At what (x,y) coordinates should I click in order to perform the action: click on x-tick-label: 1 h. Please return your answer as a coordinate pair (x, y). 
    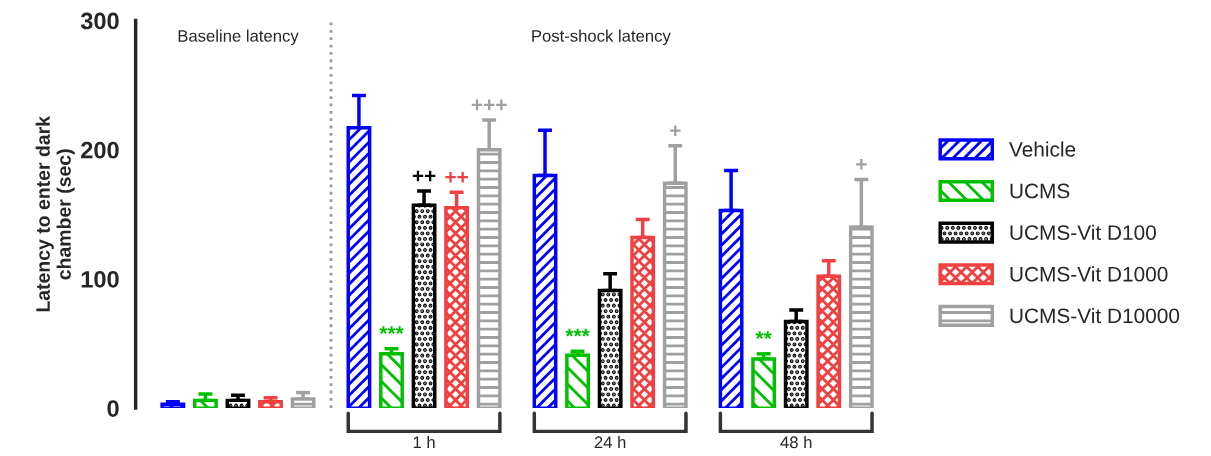
    Looking at the image, I should click on (424, 441).